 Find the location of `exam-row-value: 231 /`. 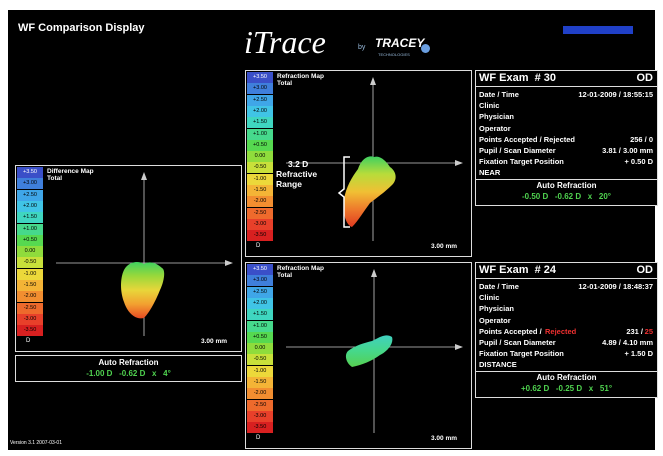

exam-row-value: 231 / is located at coordinates (634, 331).